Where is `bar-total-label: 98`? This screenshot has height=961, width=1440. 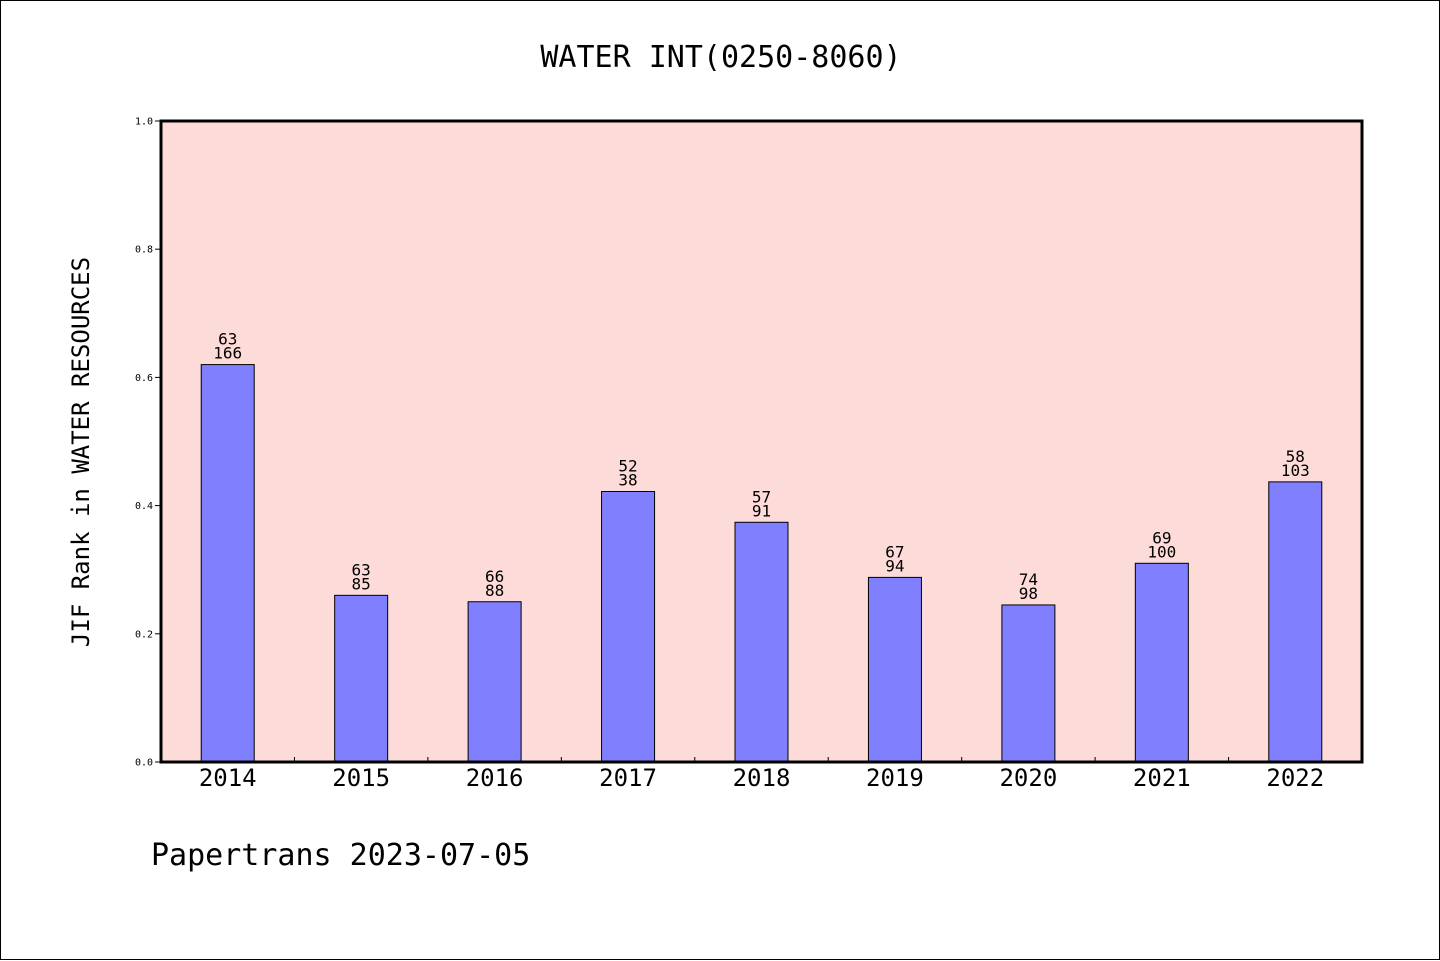
bar-total-label: 98 is located at coordinates (1028, 593).